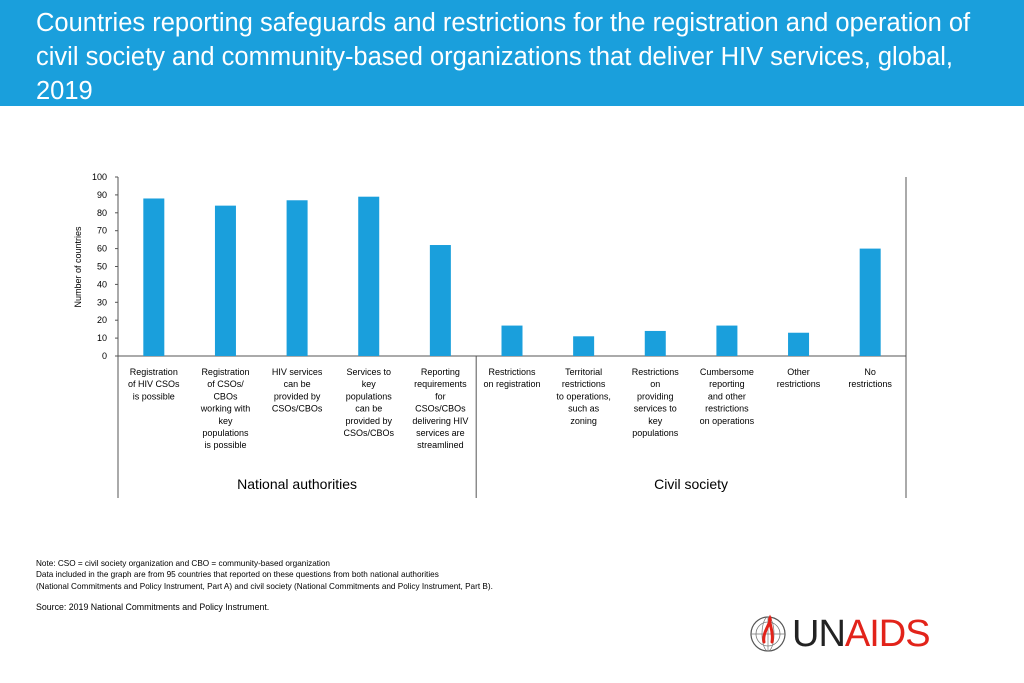 Image resolution: width=1024 pixels, height=683 pixels. Describe the element at coordinates (768, 633) in the screenshot. I see `un-emblem-icon` at that location.